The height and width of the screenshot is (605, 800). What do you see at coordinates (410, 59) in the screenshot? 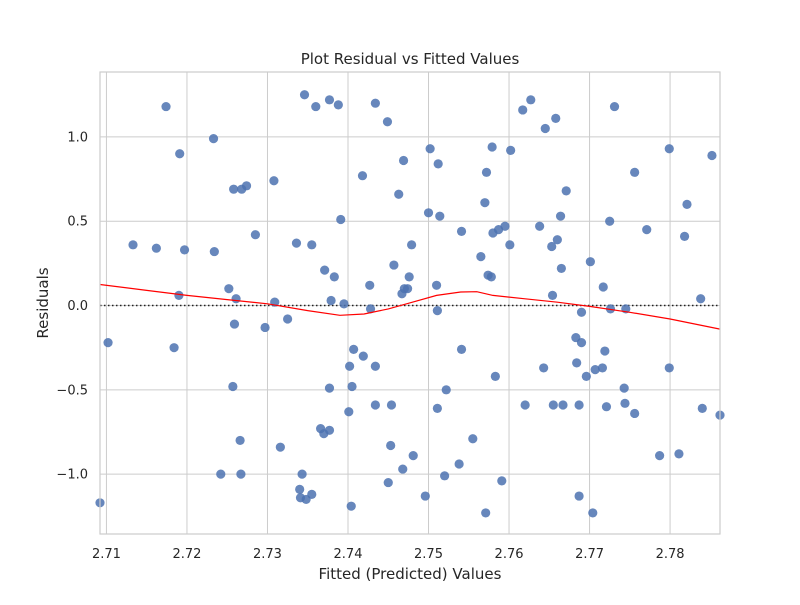
I see `chart-title: Plot Residual vs Fitted Values` at bounding box center [410, 59].